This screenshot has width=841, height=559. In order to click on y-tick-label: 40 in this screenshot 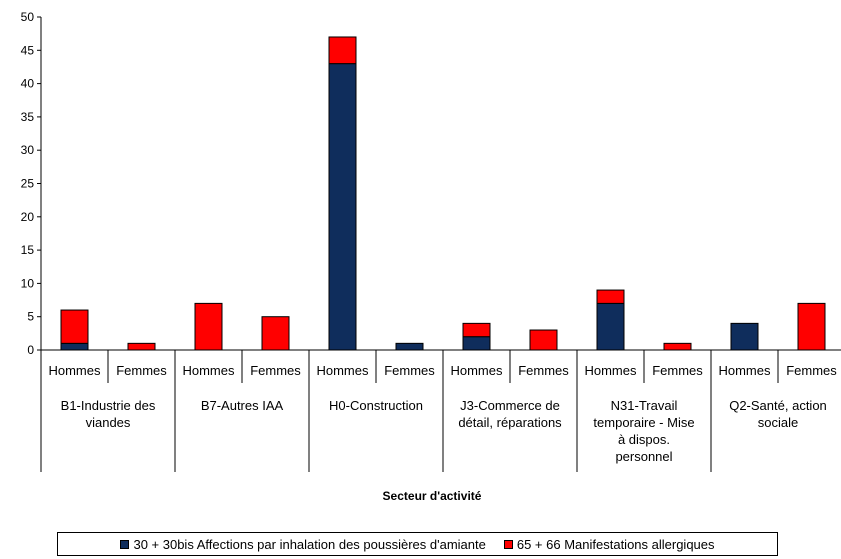, I will do `click(28, 84)`.